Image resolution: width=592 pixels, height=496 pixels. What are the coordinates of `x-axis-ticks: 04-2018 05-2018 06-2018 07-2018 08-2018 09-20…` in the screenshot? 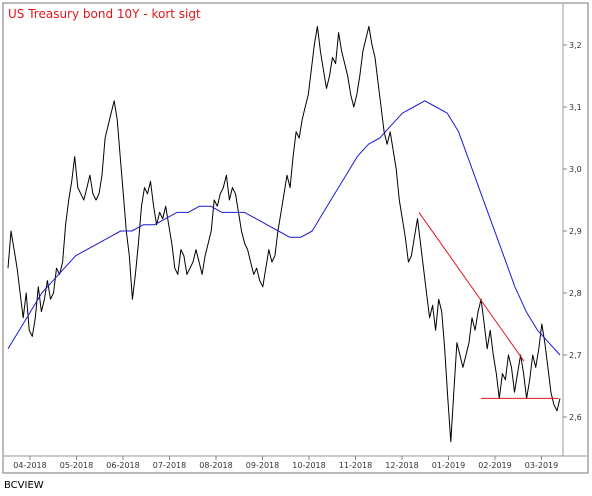 It's located at (285, 463).